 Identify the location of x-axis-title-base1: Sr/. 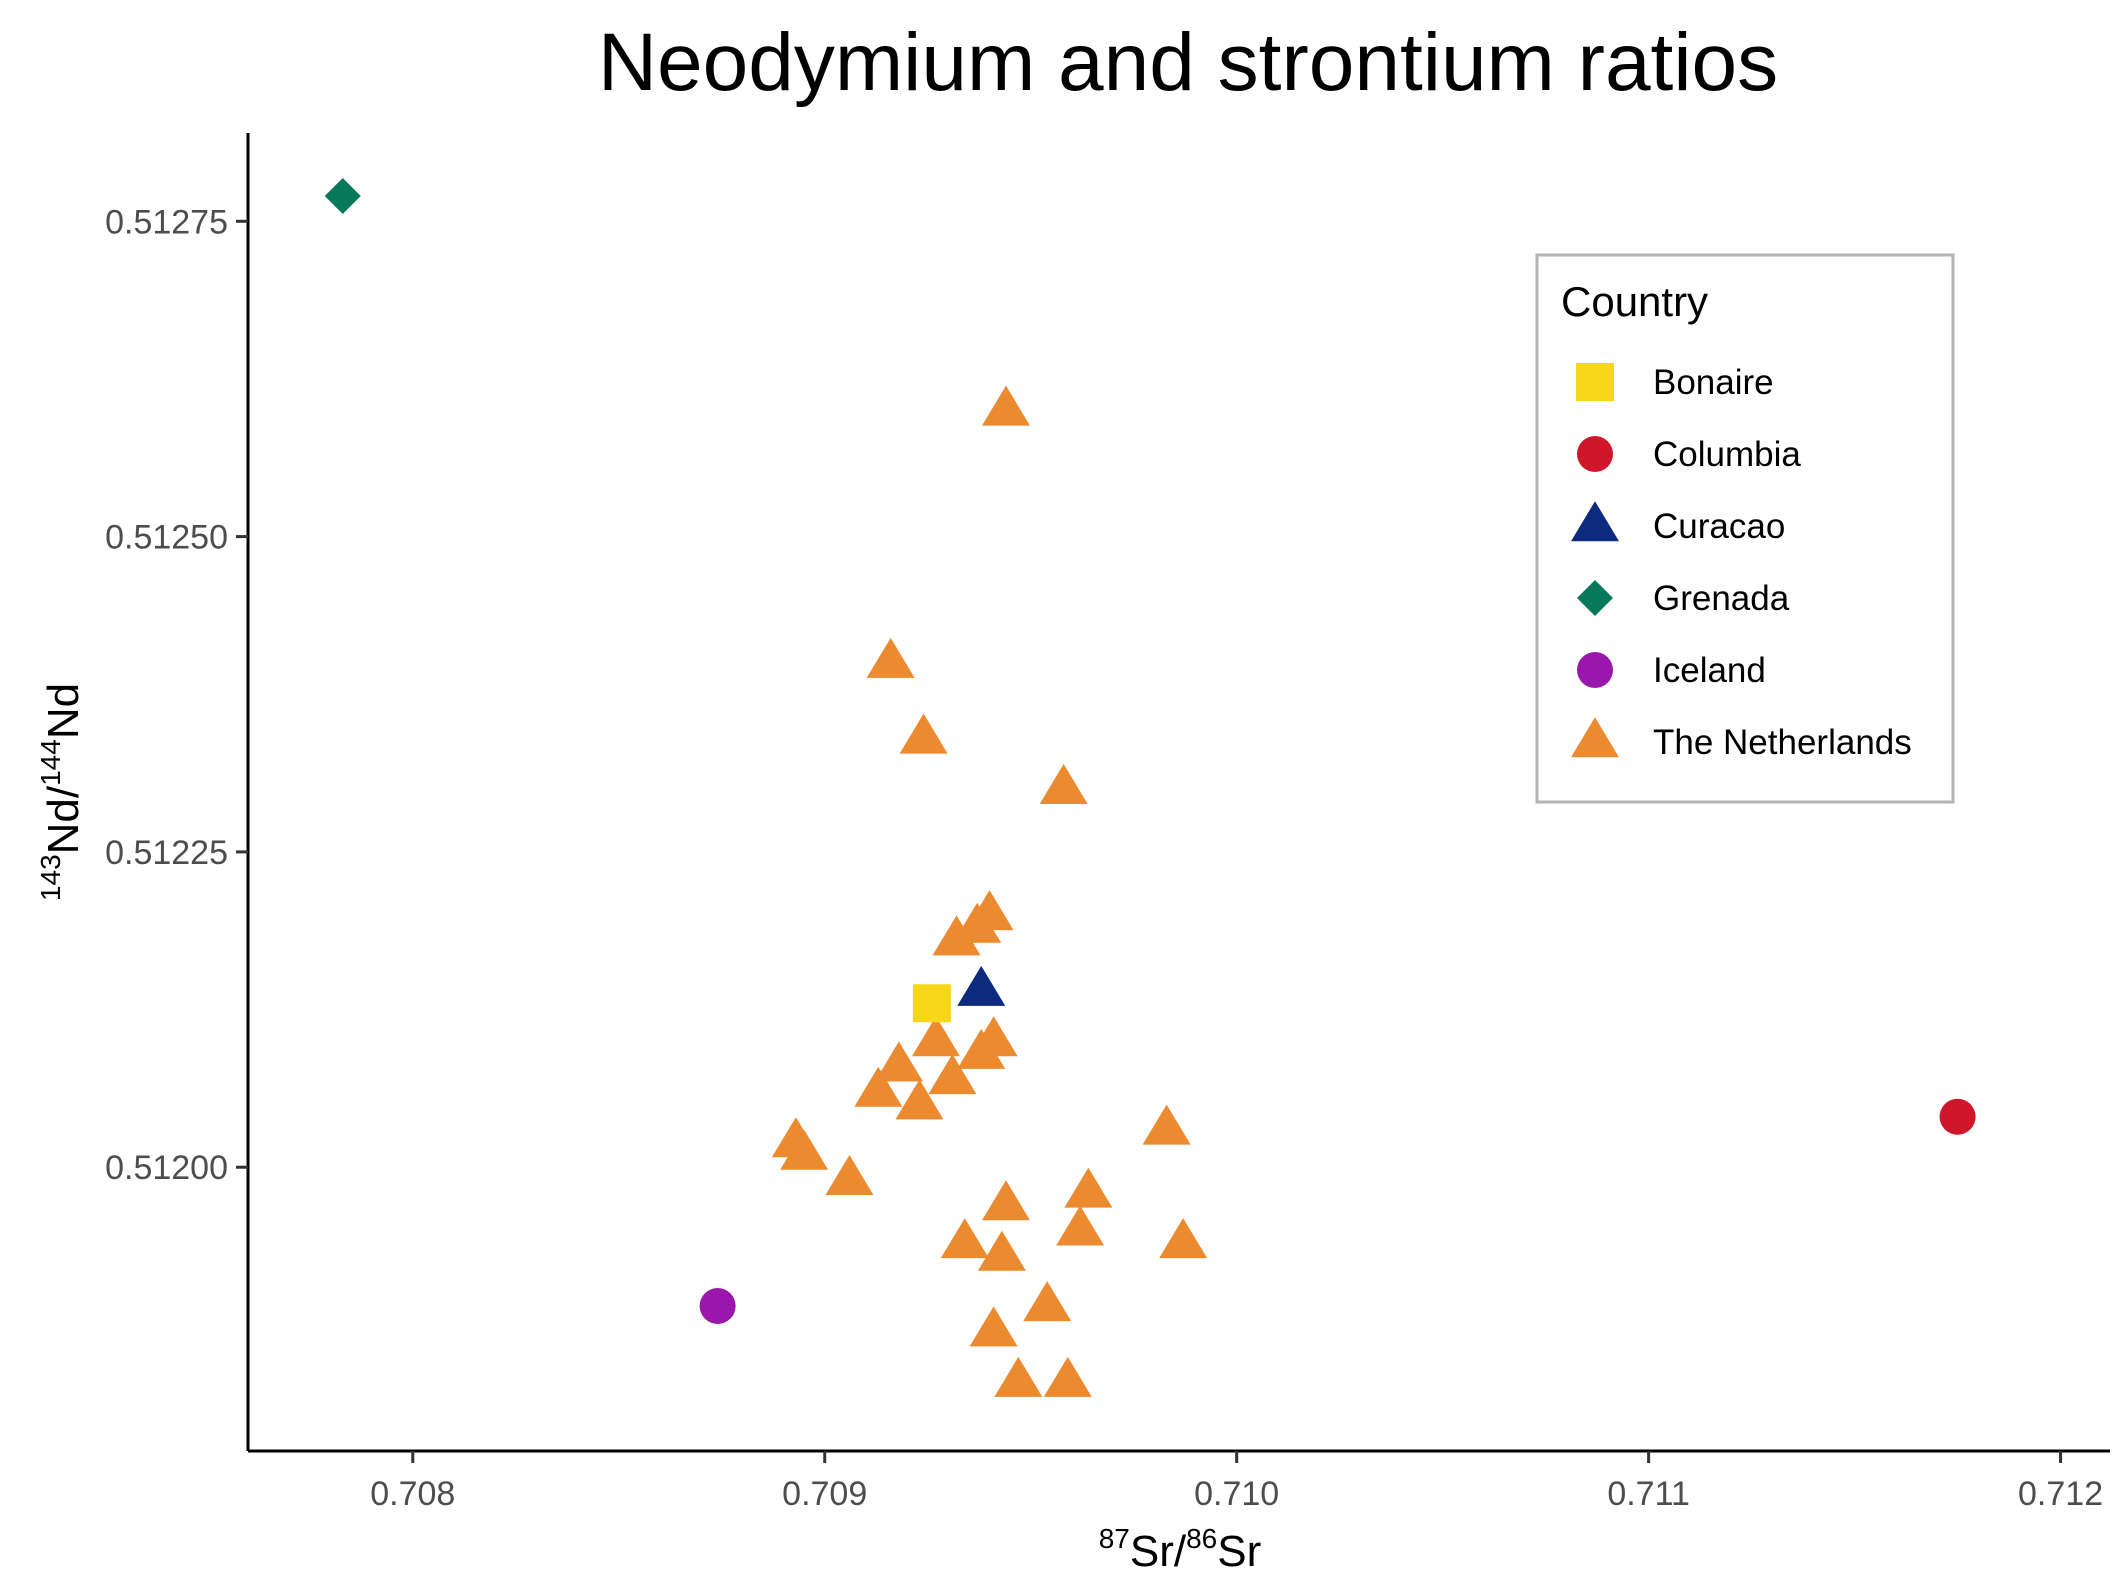
(1158, 1551).